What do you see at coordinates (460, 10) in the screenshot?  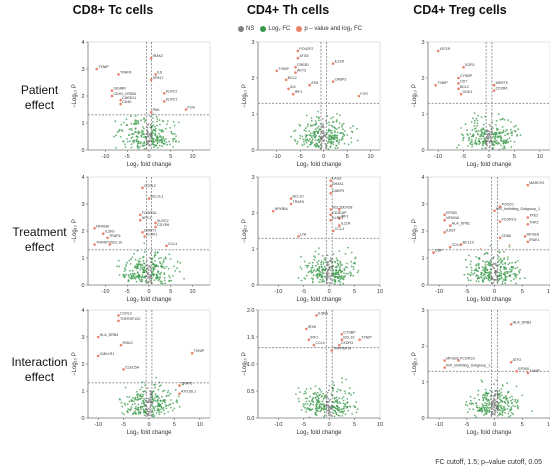 I see `column-title-3: CD4+ Treg cells` at bounding box center [460, 10].